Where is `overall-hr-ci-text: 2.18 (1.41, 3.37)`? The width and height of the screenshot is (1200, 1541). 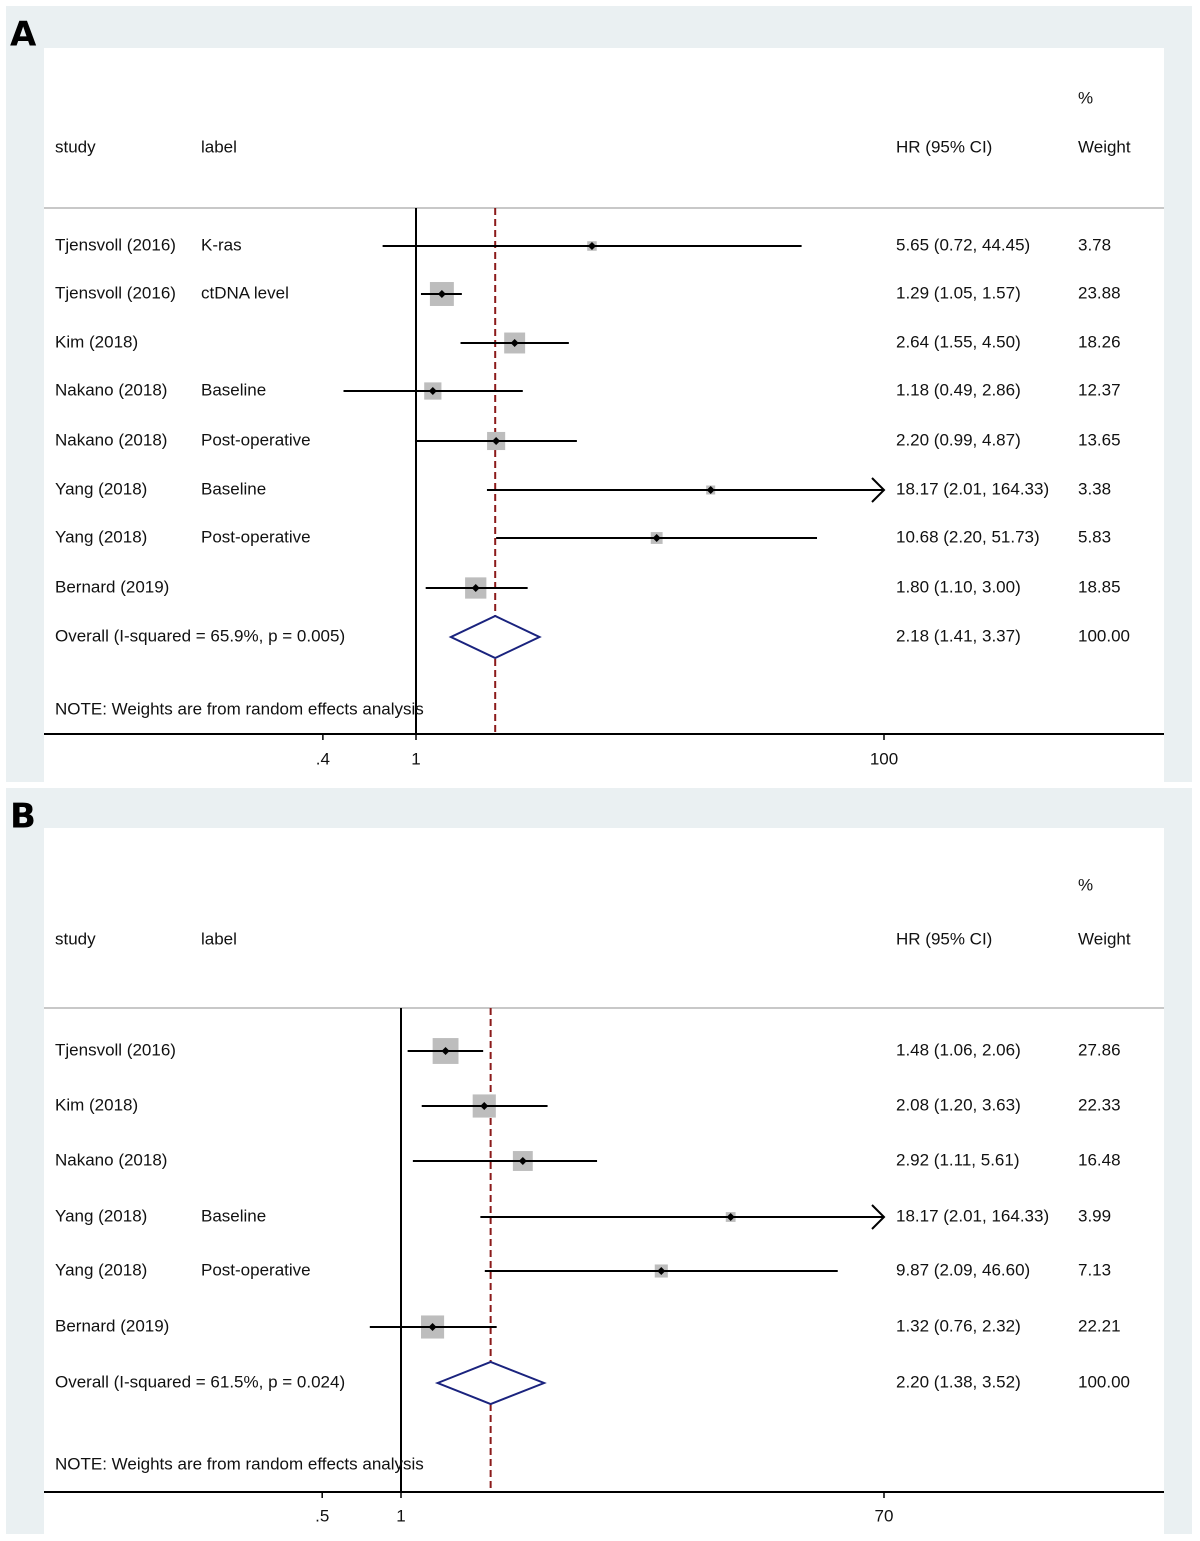
overall-hr-ci-text: 2.18 (1.41, 3.37) is located at coordinates (958, 635).